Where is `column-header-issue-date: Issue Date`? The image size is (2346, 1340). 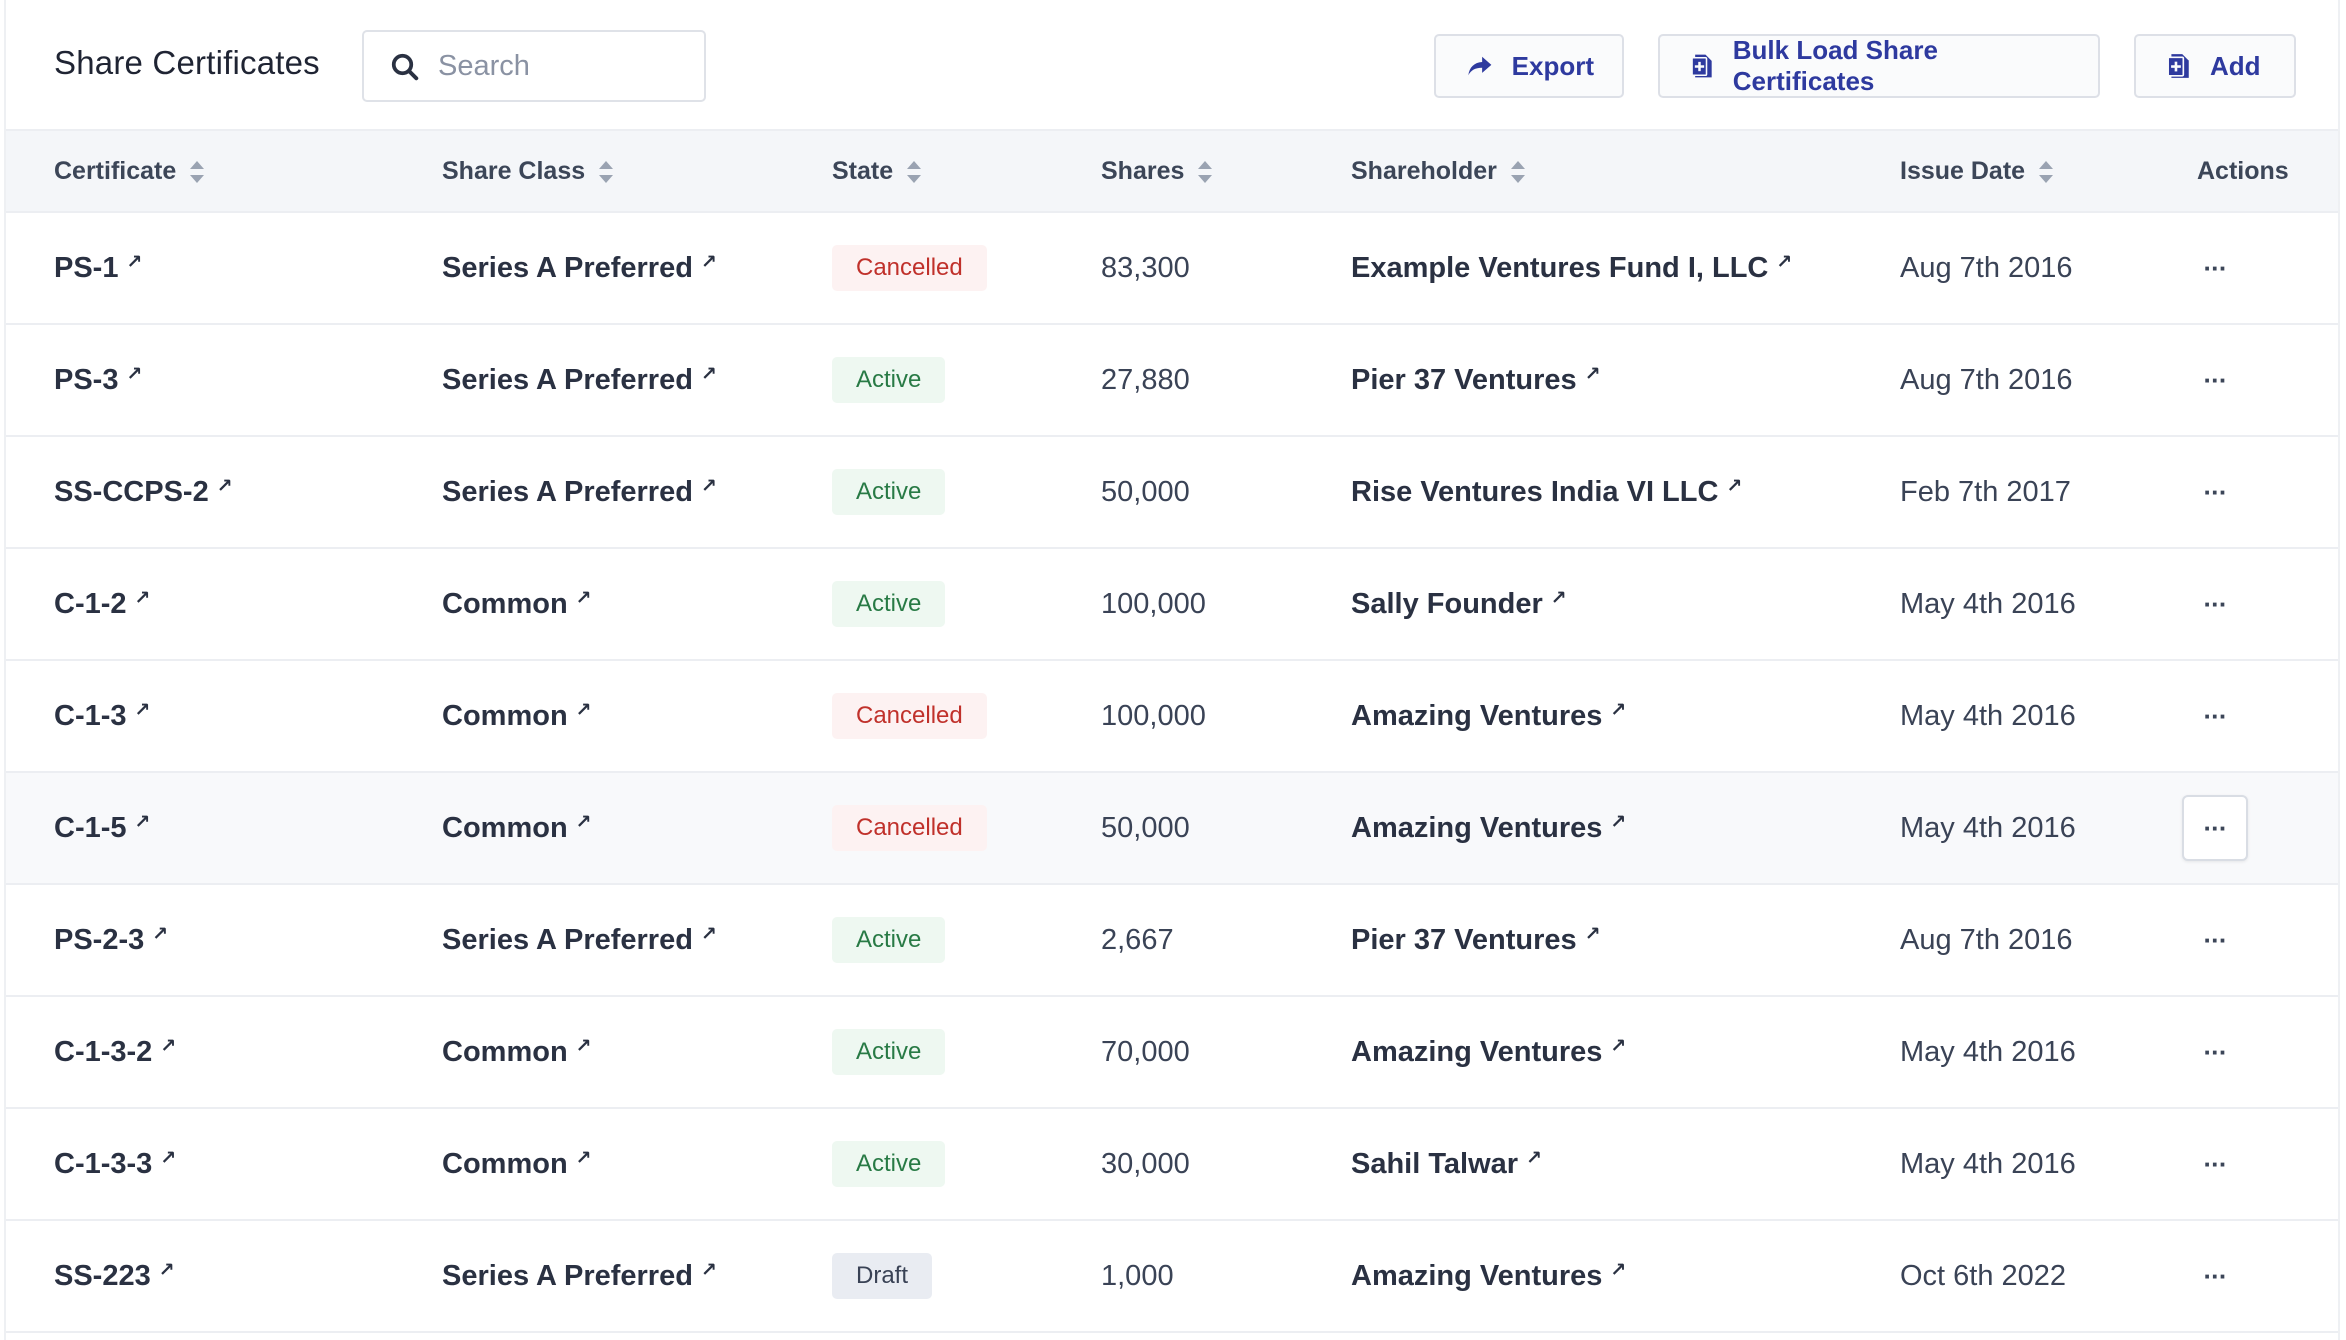 column-header-issue-date: Issue Date is located at coordinates (1977, 171).